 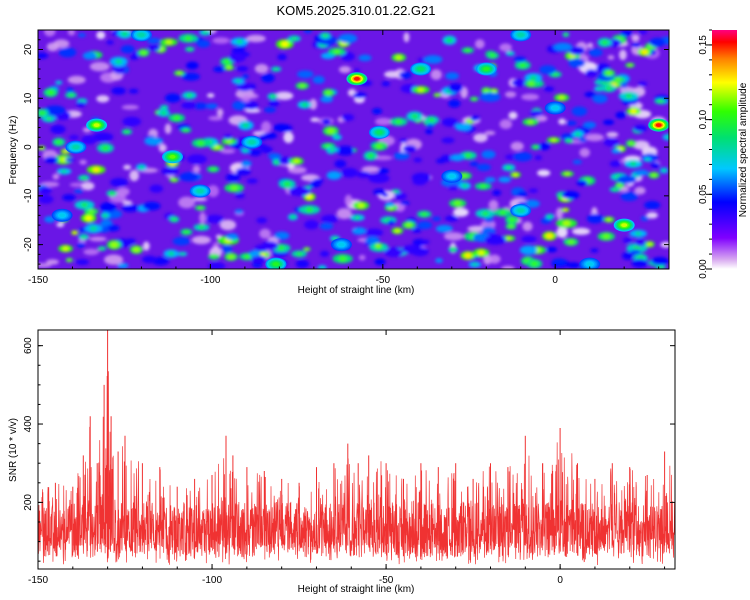 I want to click on heatmap-hotspot, so click(x=200, y=191).